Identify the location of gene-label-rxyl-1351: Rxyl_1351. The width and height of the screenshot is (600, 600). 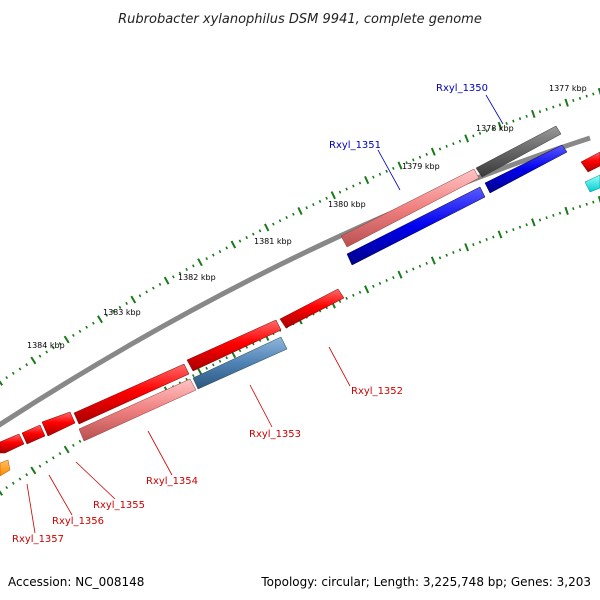
(355, 145).